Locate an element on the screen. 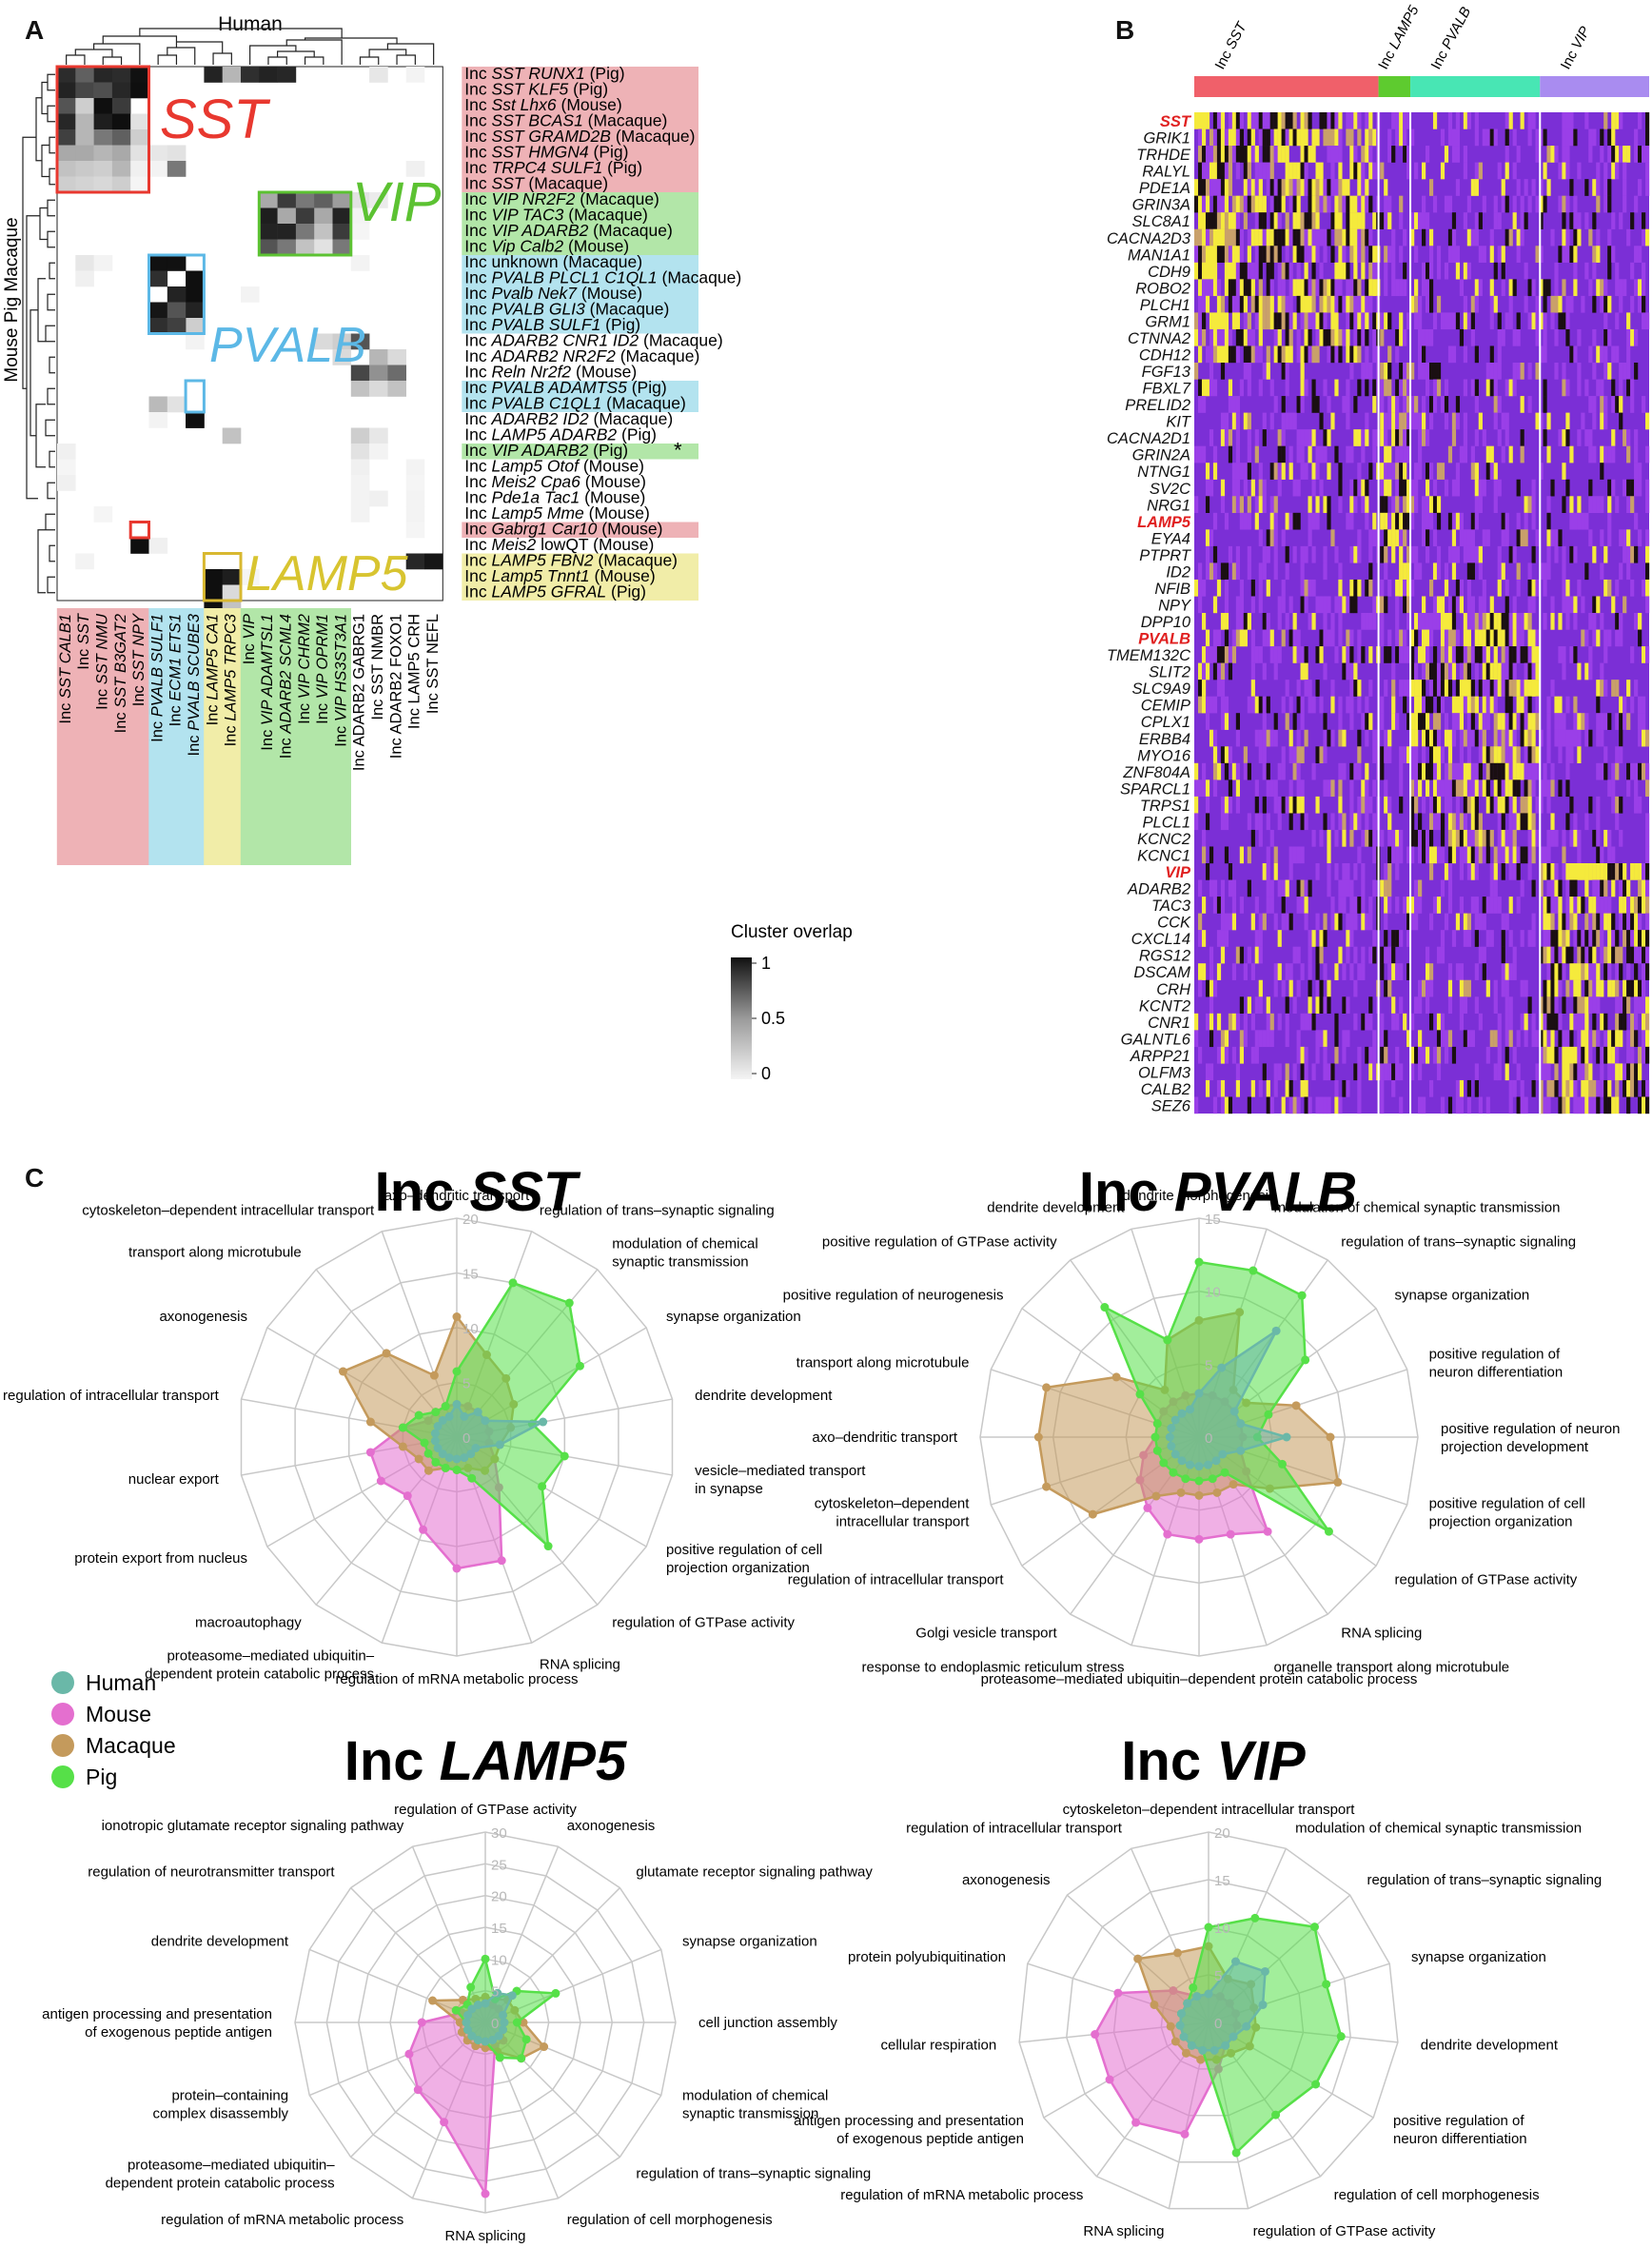  gene-label: ERBB4 is located at coordinates (1165, 739).